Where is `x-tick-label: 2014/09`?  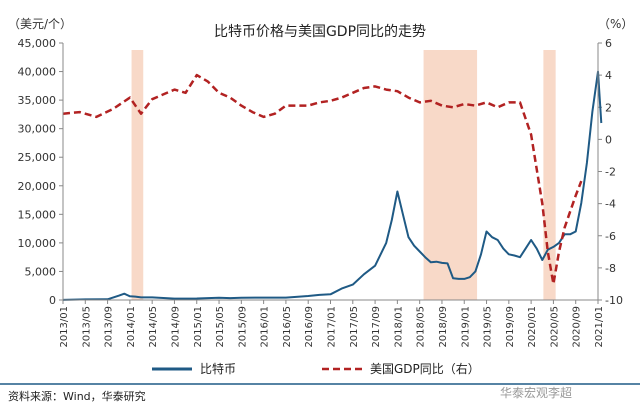
x-tick-label: 2014/09 is located at coordinates (175, 327).